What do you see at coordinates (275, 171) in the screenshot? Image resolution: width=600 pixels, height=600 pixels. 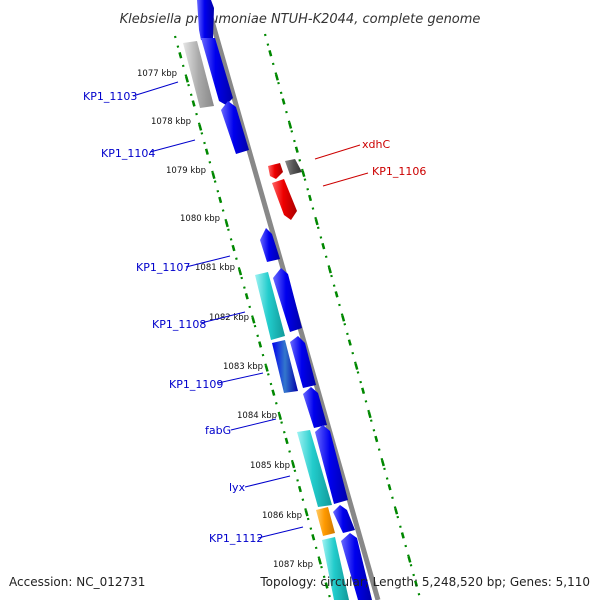 I see `gene-red-small` at bounding box center [275, 171].